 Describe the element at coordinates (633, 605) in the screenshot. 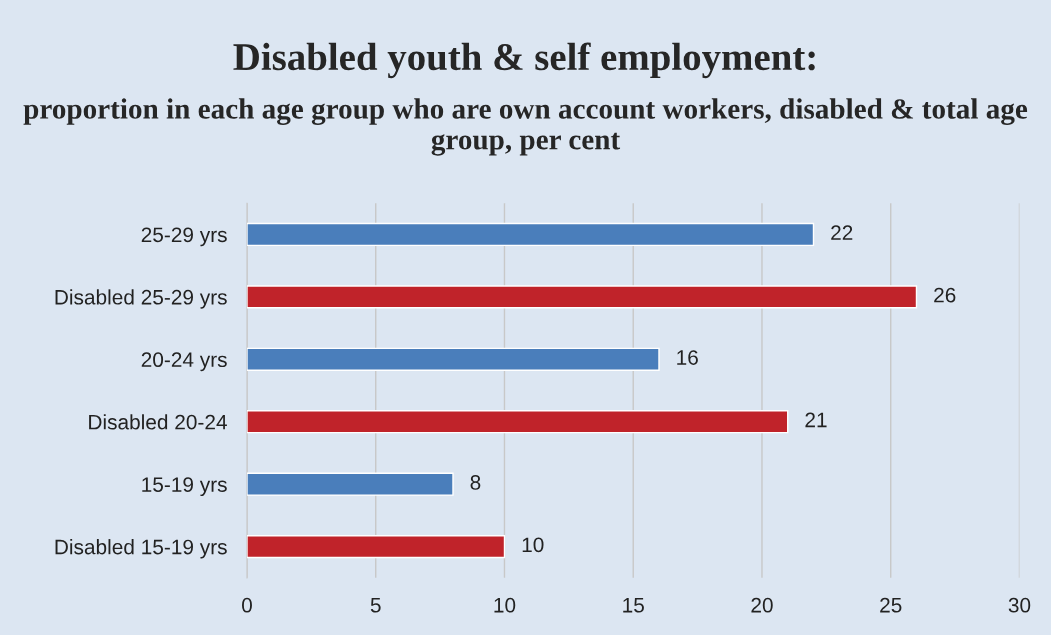

I see `x-tick-label: 15` at that location.